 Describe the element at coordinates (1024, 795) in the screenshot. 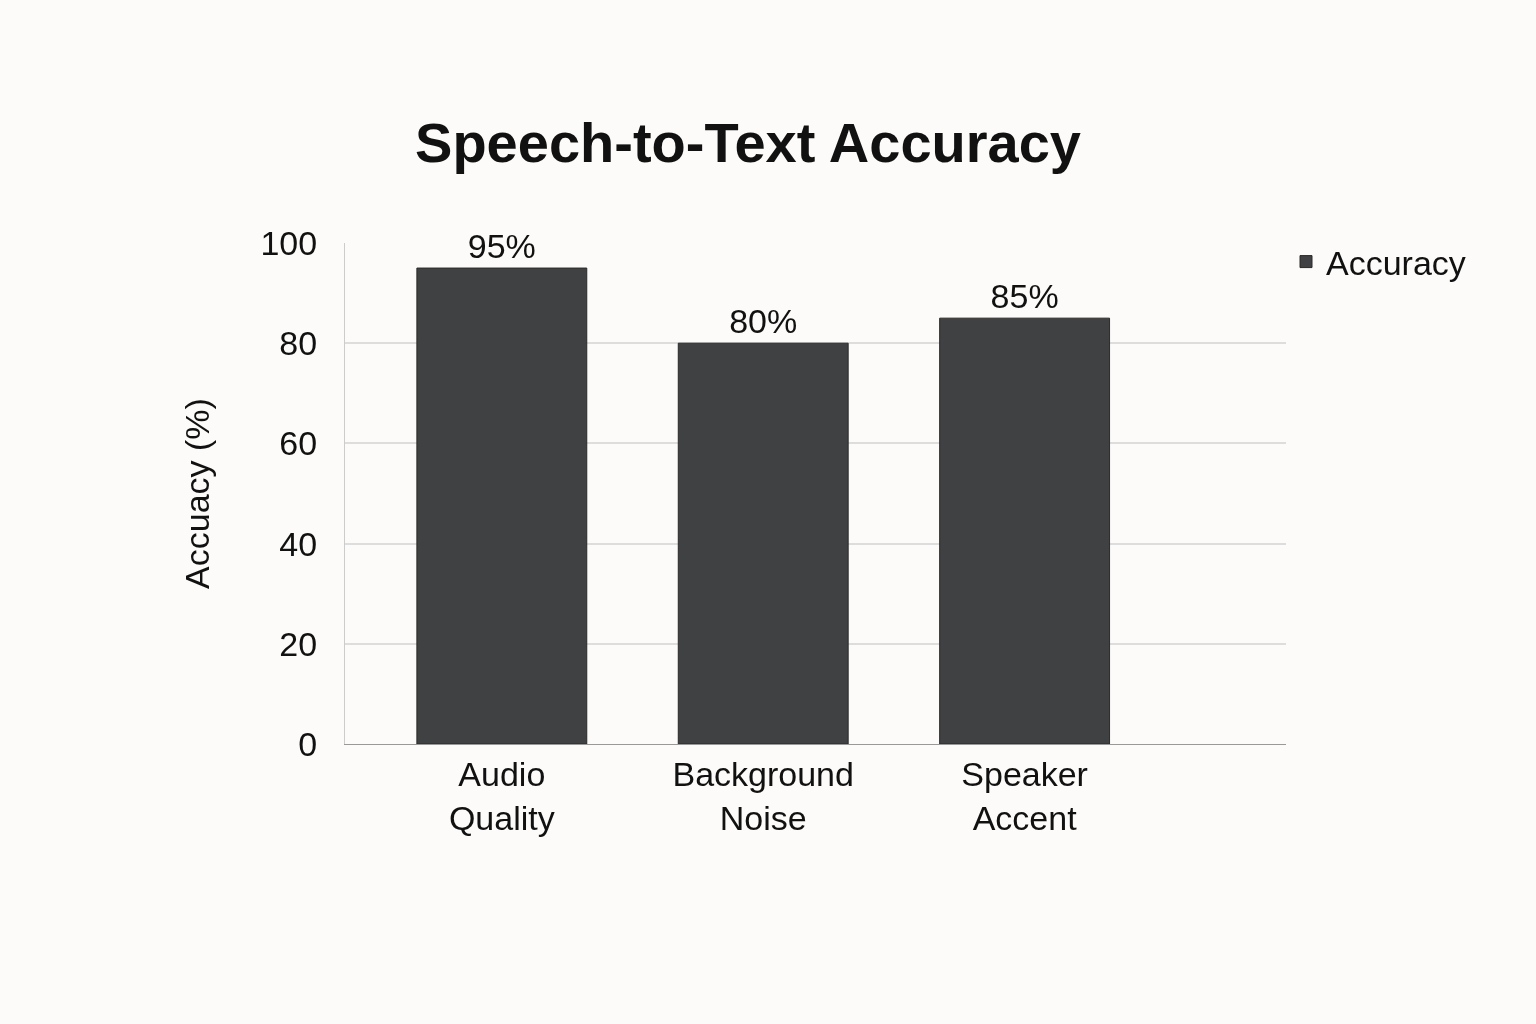

I see `x-tick-label: Speaker Accent` at that location.